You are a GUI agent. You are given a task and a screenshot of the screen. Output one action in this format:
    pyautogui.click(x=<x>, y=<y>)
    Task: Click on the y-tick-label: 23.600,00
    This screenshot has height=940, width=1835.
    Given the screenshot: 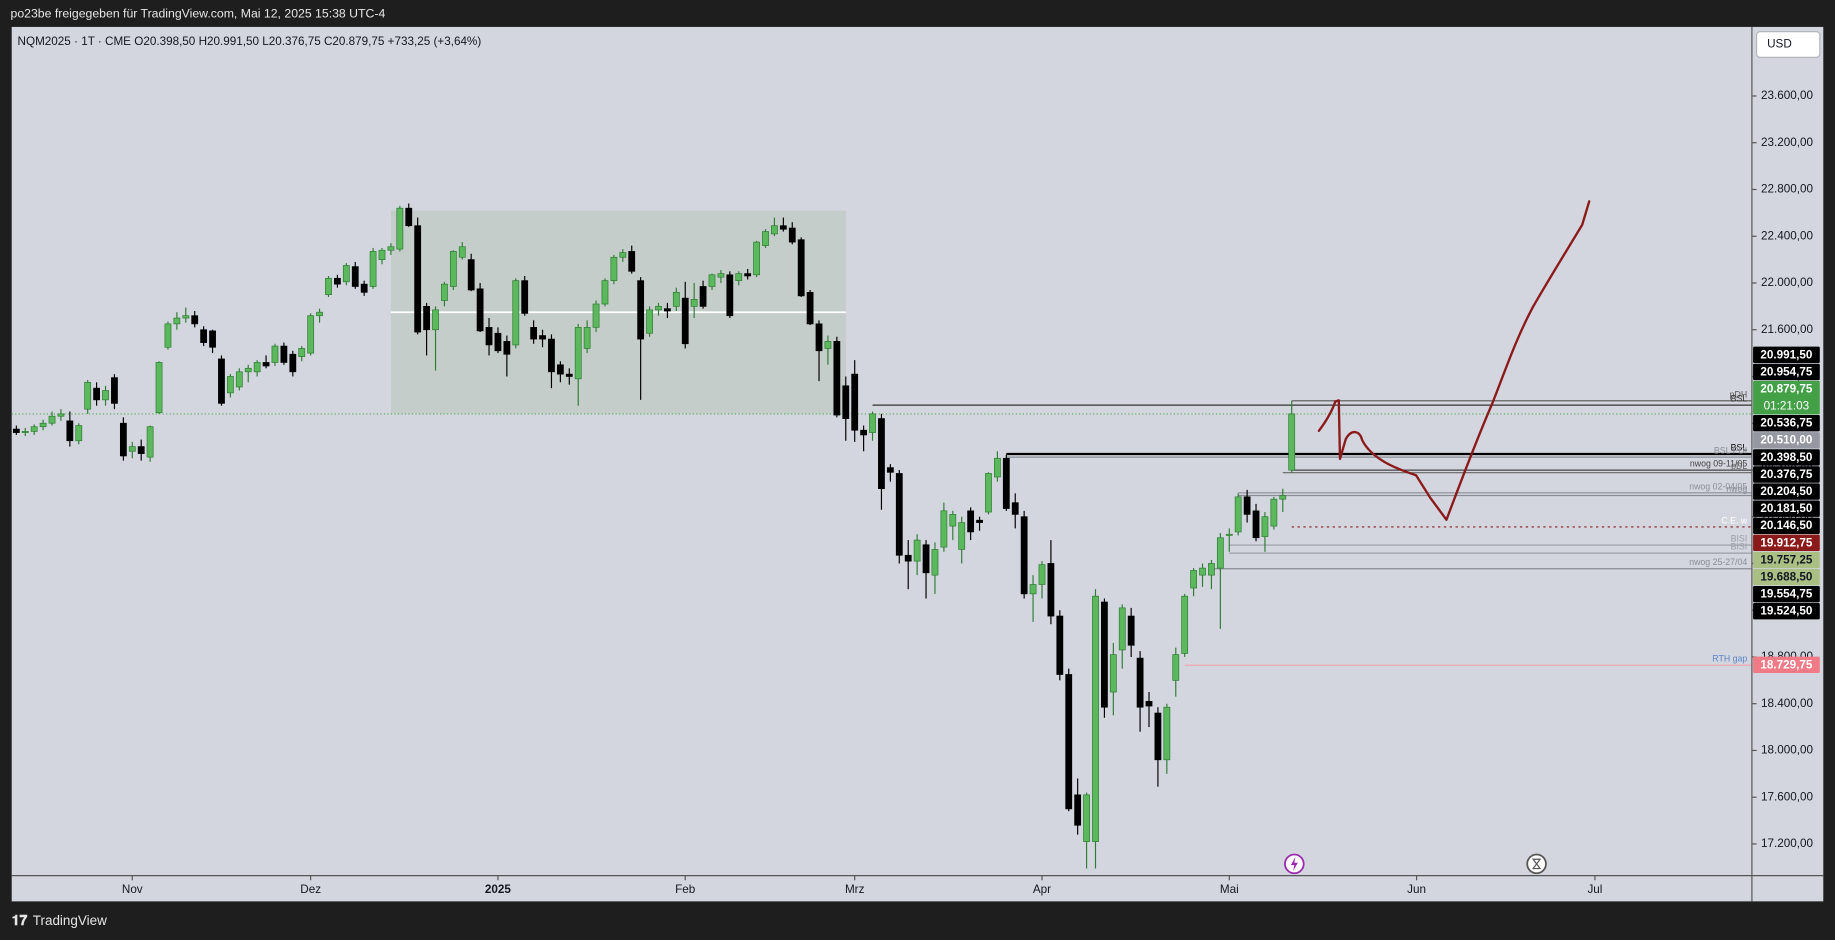 What is the action you would take?
    pyautogui.click(x=1787, y=95)
    